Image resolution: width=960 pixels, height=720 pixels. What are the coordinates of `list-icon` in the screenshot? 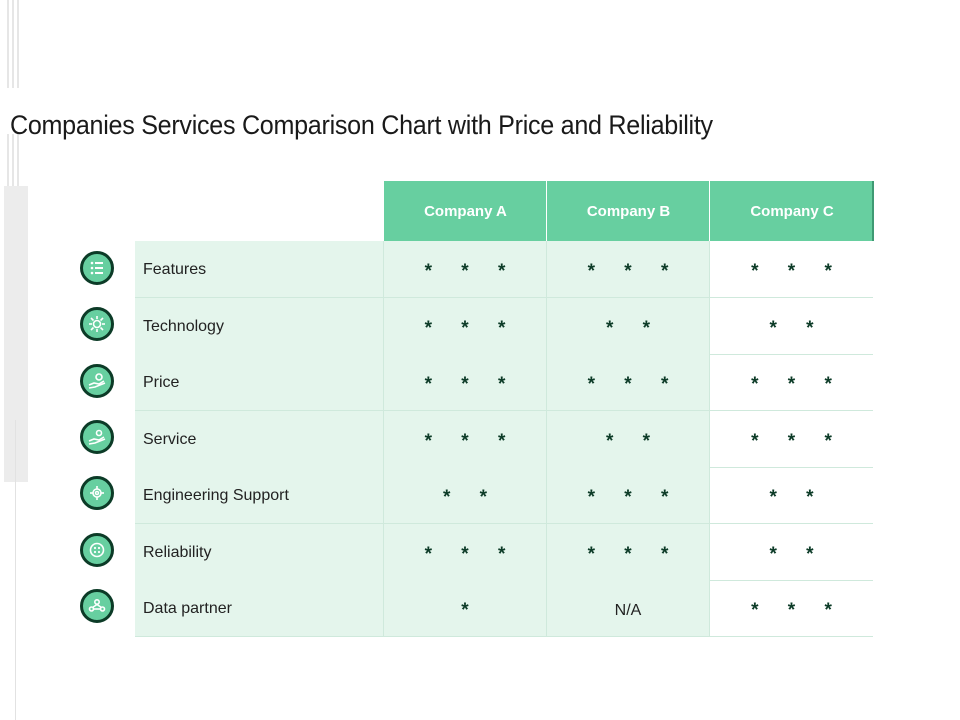 It's located at (97, 268).